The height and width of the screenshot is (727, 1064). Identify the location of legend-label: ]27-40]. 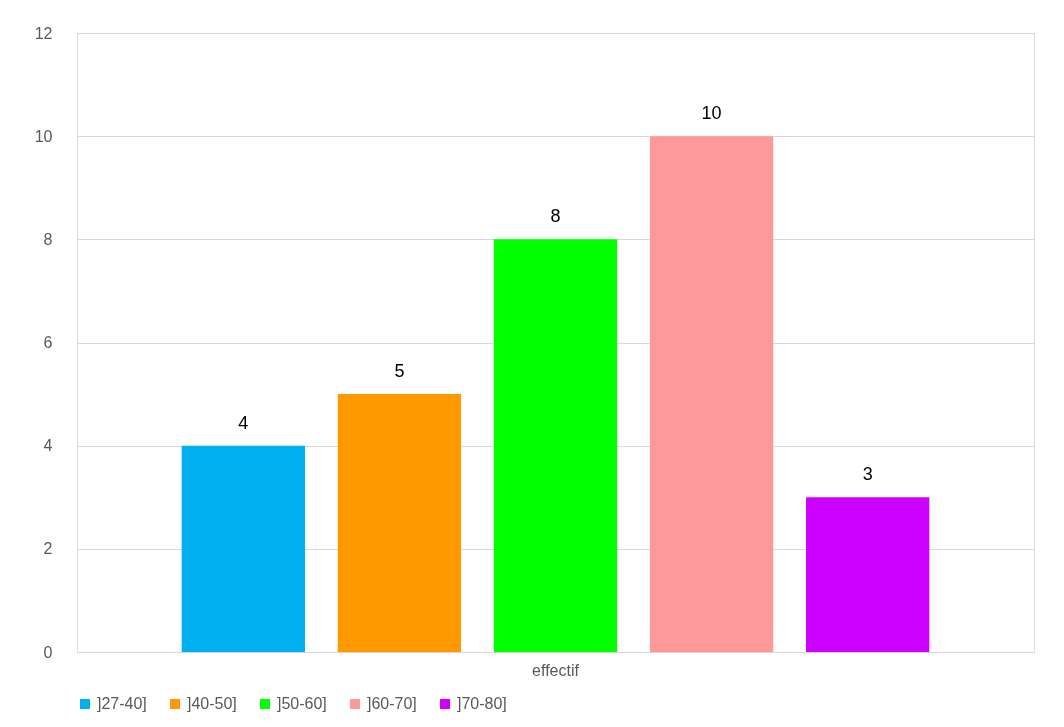
(122, 703).